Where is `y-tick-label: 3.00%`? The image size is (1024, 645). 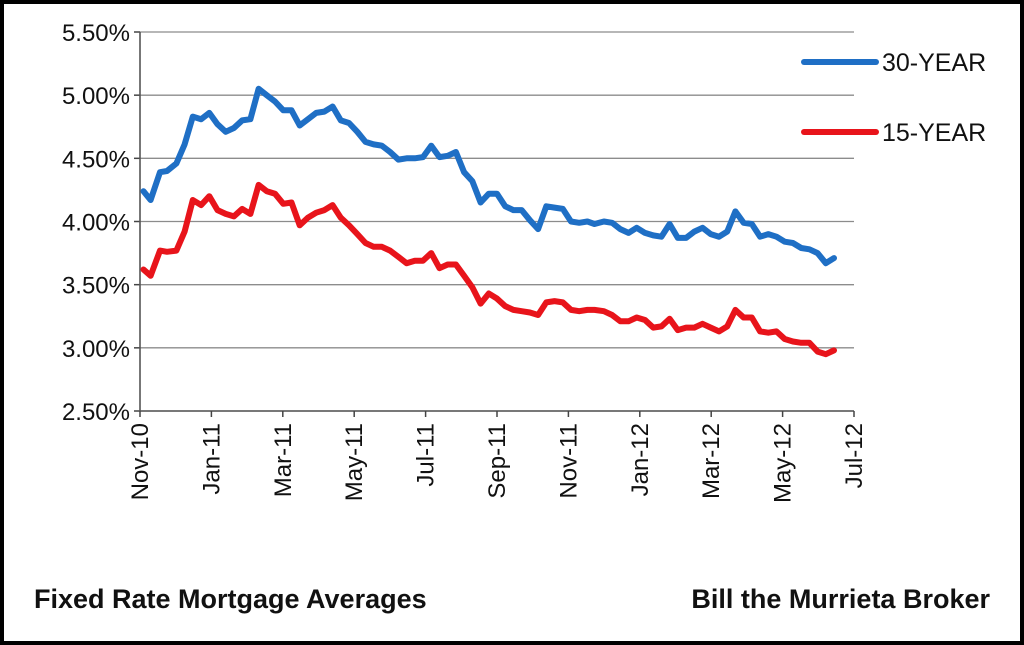 y-tick-label: 3.00% is located at coordinates (96, 349).